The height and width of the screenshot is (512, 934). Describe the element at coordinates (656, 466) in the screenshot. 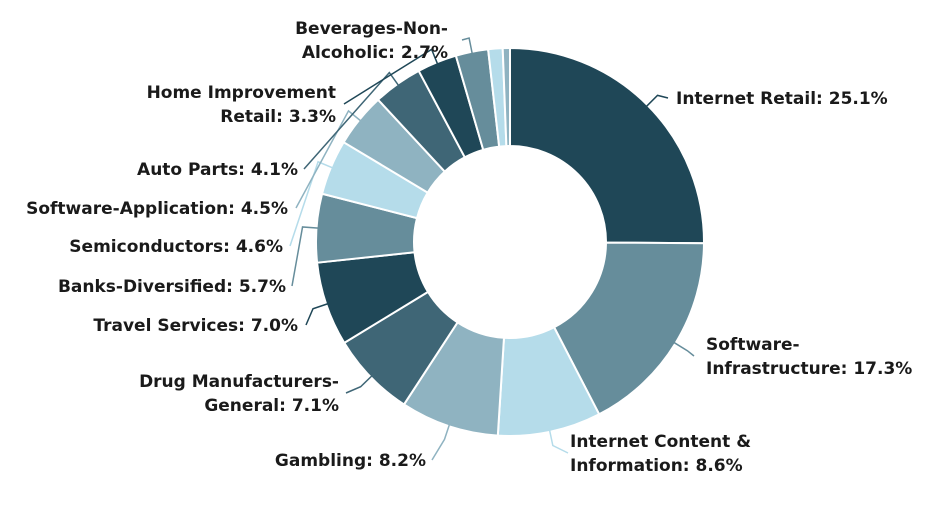

I see `slice-label: Information: 8.6%` at that location.